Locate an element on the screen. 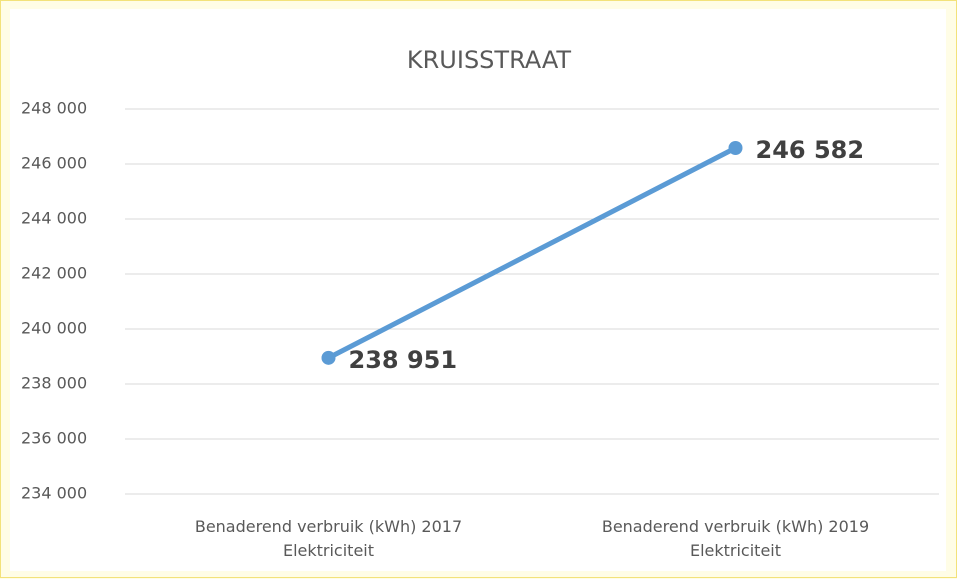  y-tick-label: 234 000 is located at coordinates (54, 493).